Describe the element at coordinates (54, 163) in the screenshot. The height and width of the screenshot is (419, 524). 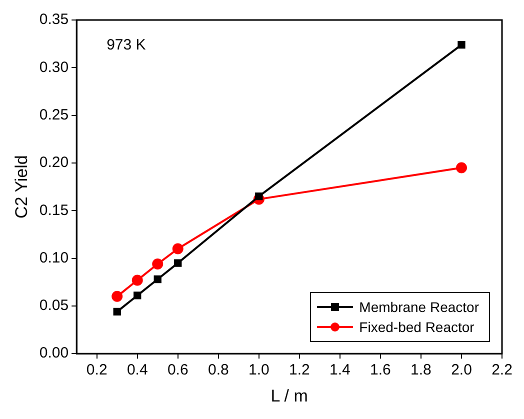
I see `y-tick-label: 0.20` at that location.